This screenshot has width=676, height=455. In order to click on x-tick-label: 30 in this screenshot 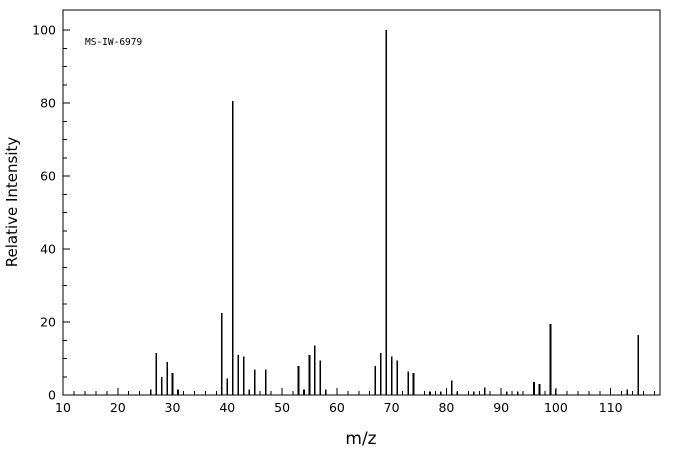, I will do `click(173, 407)`.